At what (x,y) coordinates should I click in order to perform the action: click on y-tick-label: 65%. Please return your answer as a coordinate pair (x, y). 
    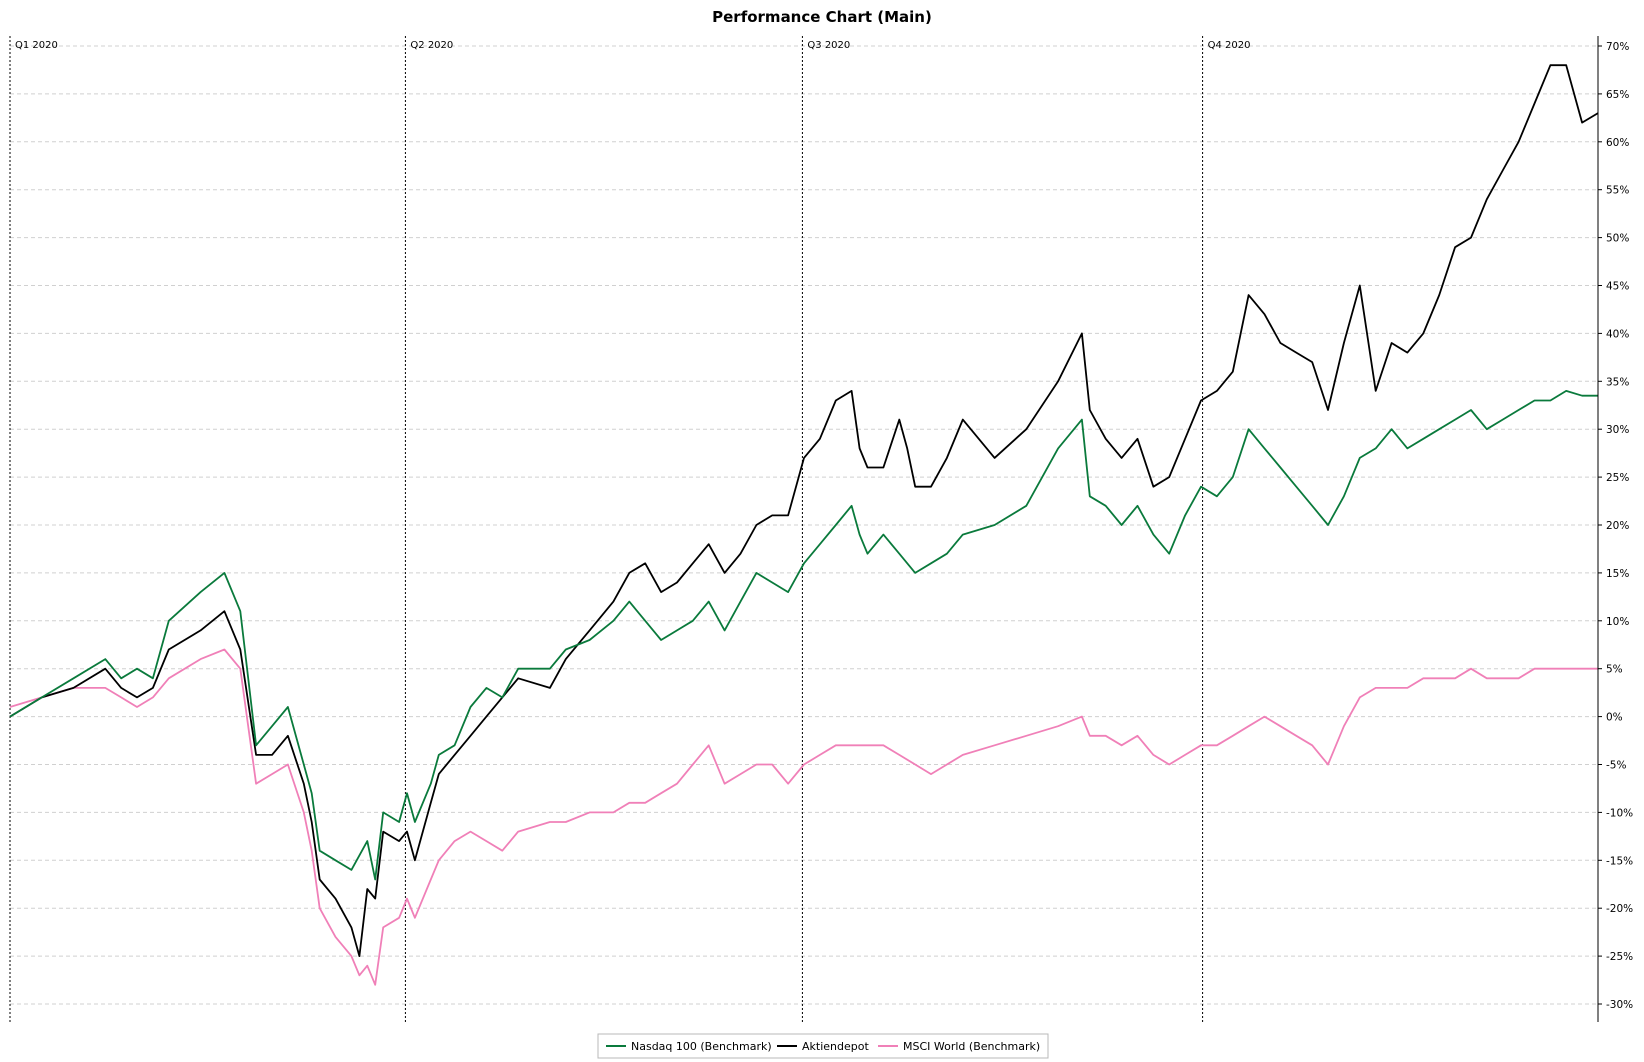
    Looking at the image, I should click on (1617, 95).